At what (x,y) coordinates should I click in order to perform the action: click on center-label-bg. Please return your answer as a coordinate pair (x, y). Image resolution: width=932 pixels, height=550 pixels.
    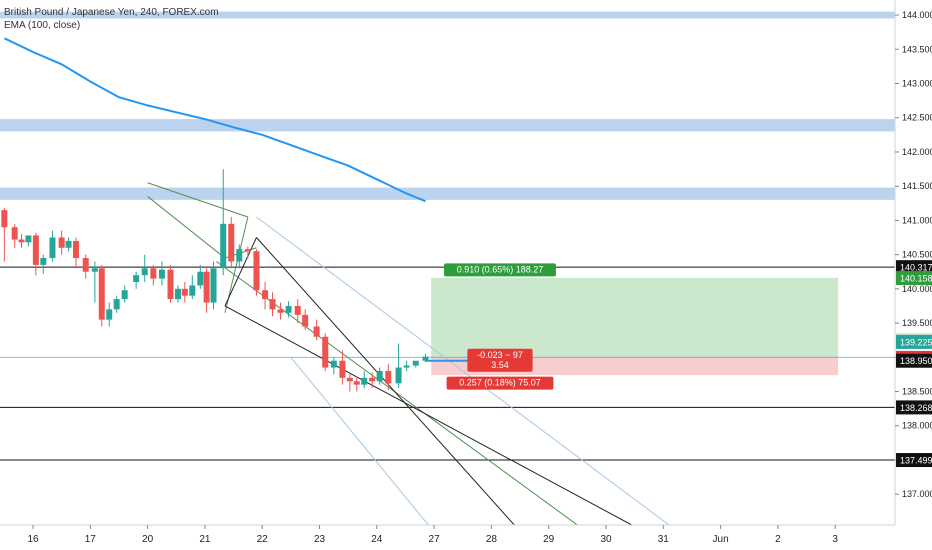
    Looking at the image, I should click on (500, 360).